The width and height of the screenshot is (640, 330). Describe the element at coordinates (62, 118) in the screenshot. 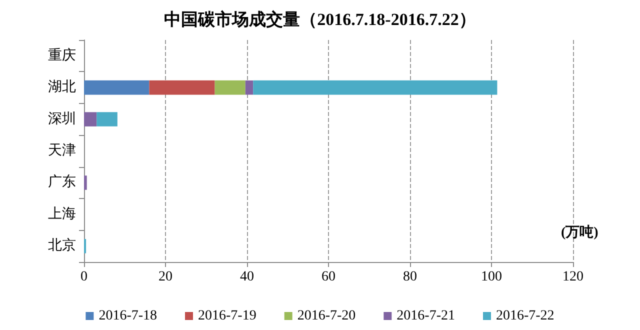

I see `y-tick-label: 深圳` at that location.